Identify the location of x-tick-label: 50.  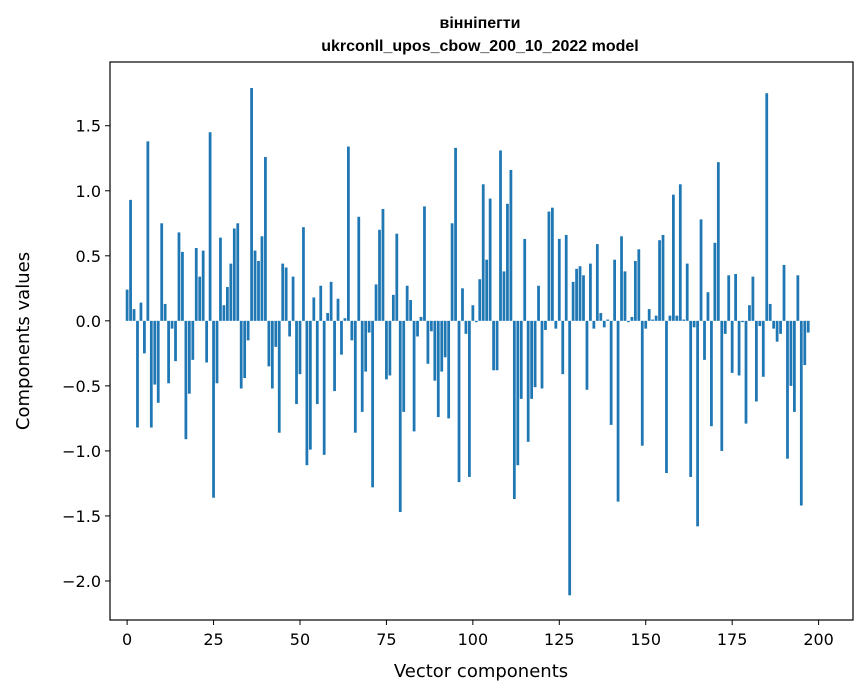
(300, 639).